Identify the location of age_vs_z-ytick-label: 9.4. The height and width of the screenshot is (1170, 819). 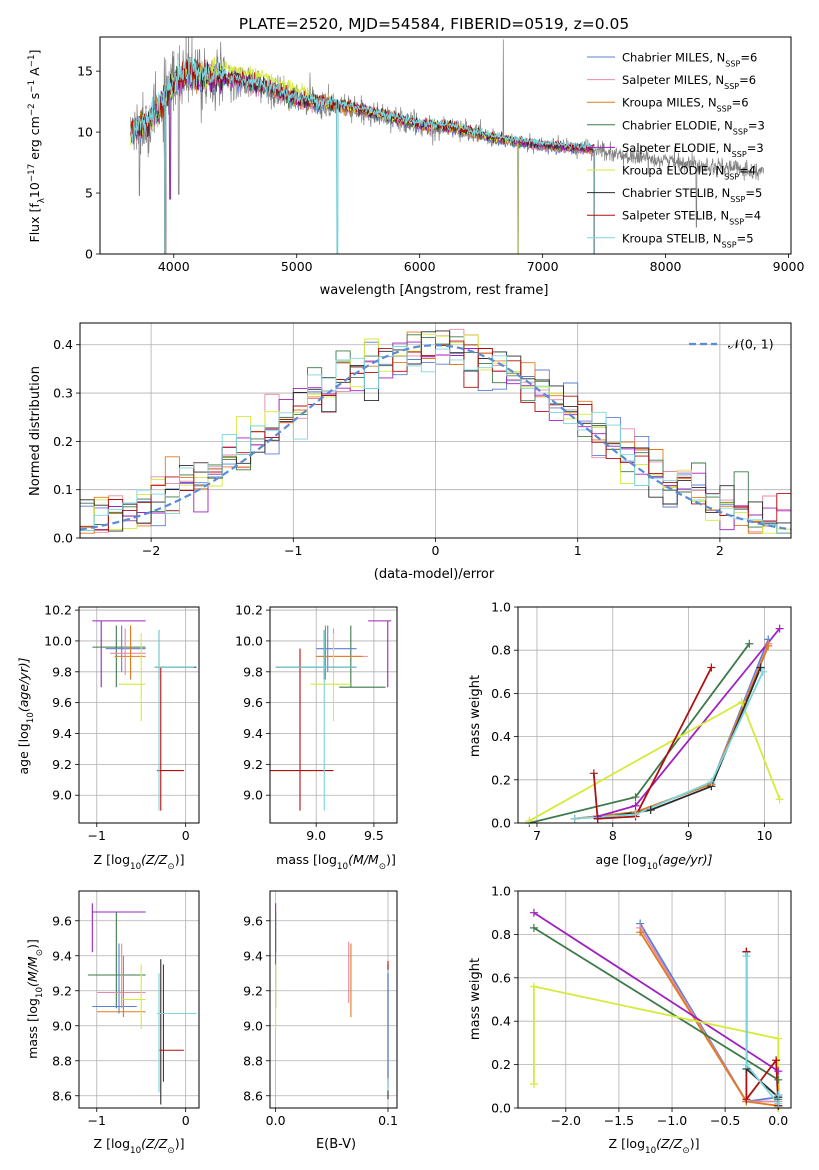
(62, 733).